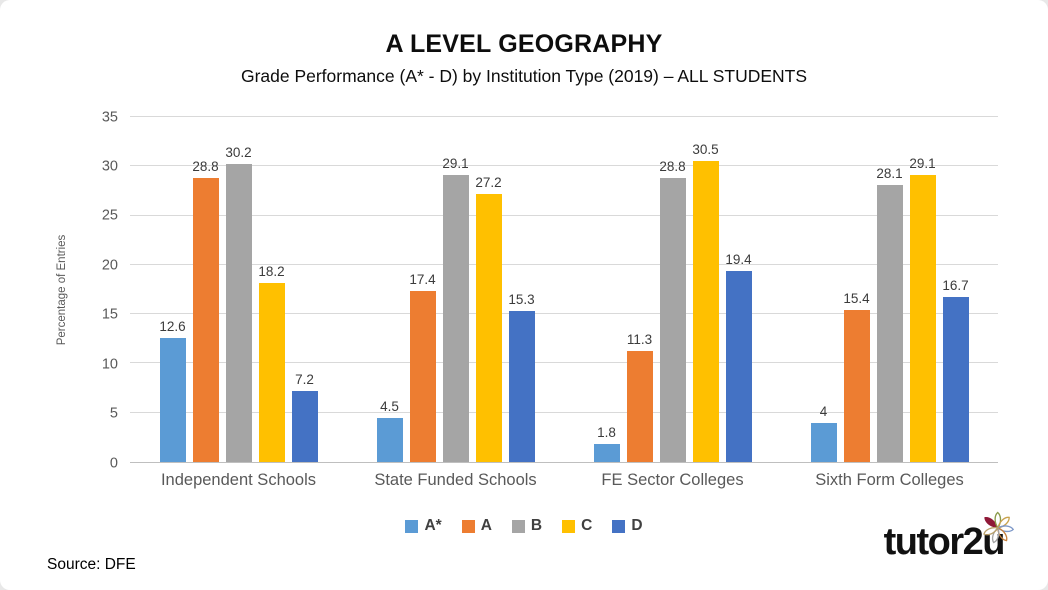 The image size is (1048, 590). I want to click on data-label: 28.1, so click(889, 174).